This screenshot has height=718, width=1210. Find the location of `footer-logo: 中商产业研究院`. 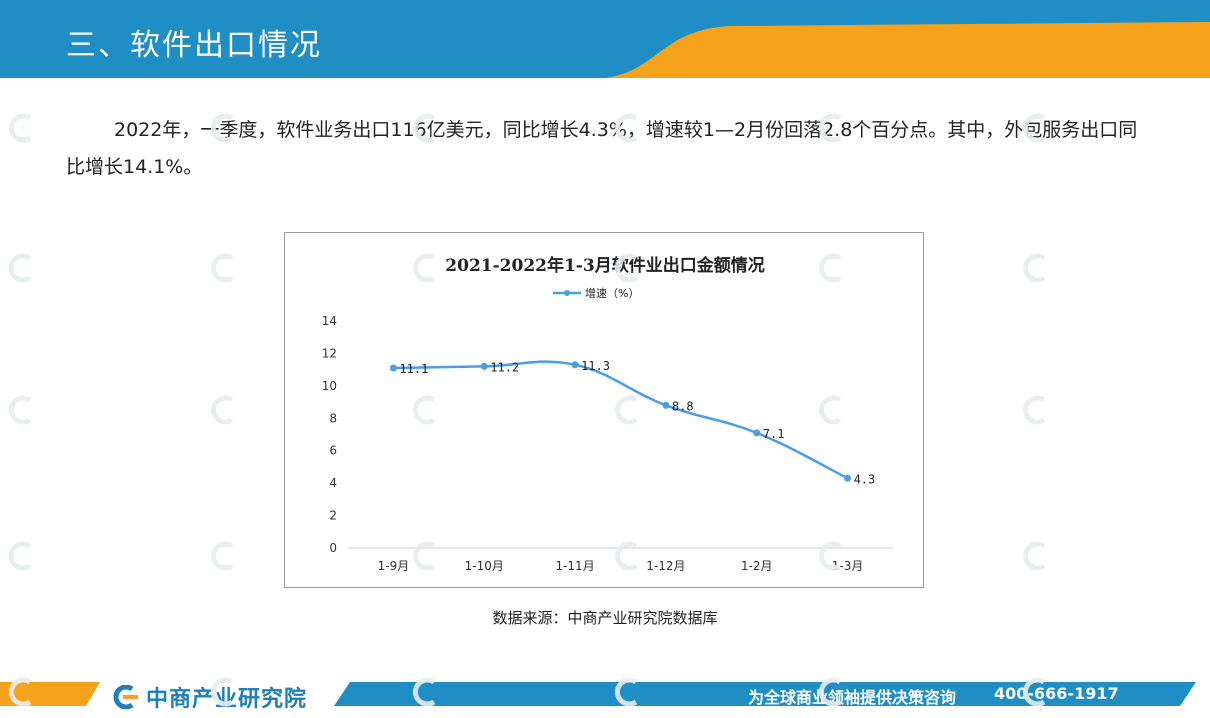

footer-logo: 中商产业研究院 is located at coordinates (209, 697).